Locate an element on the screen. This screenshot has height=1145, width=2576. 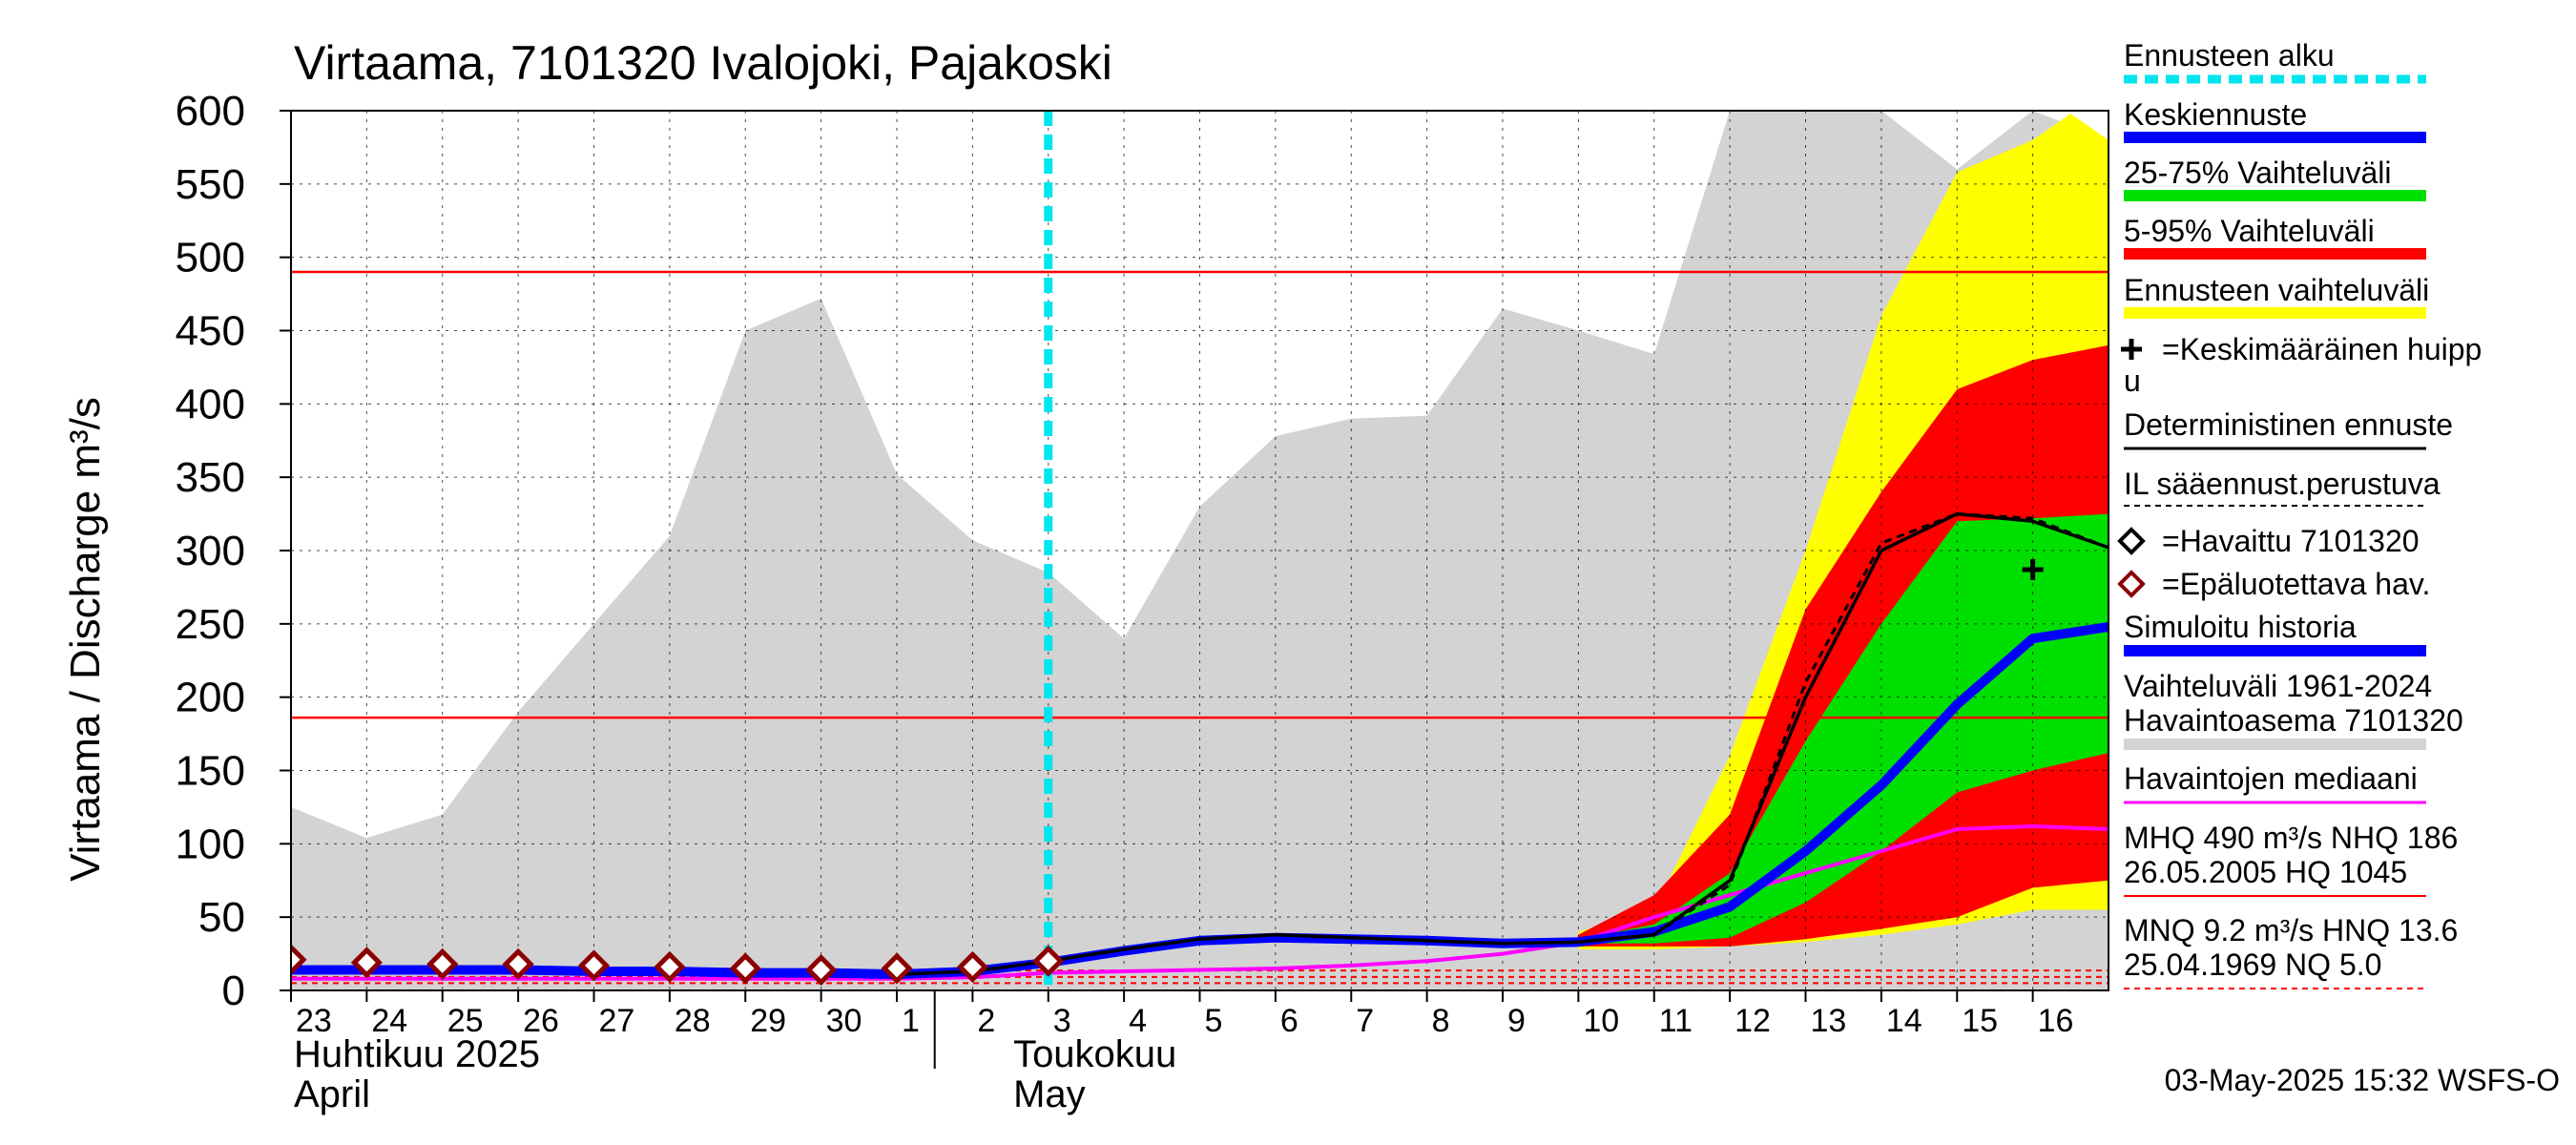
x-tick-label: 29 is located at coordinates (768, 1021).